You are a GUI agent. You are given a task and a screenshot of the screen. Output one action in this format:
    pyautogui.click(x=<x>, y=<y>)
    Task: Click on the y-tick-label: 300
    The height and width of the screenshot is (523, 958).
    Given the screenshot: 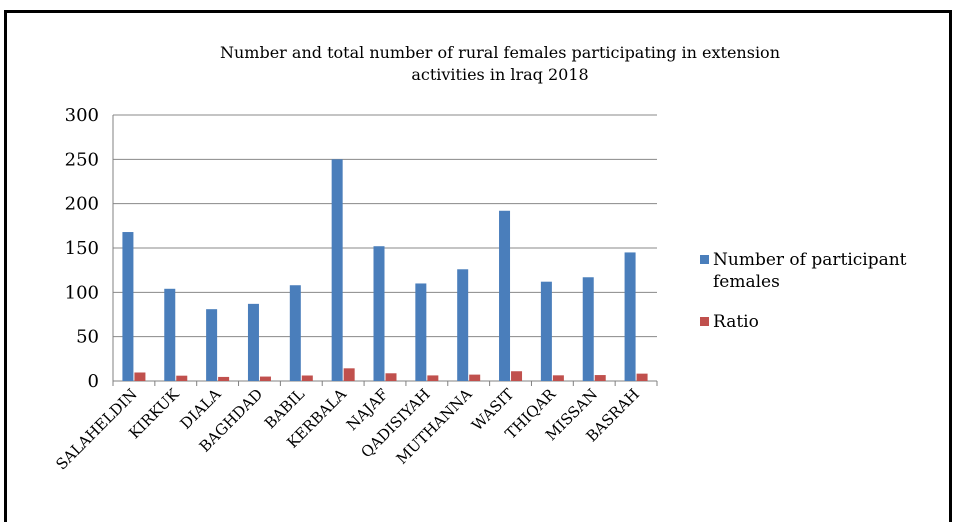 What is the action you would take?
    pyautogui.click(x=82, y=115)
    